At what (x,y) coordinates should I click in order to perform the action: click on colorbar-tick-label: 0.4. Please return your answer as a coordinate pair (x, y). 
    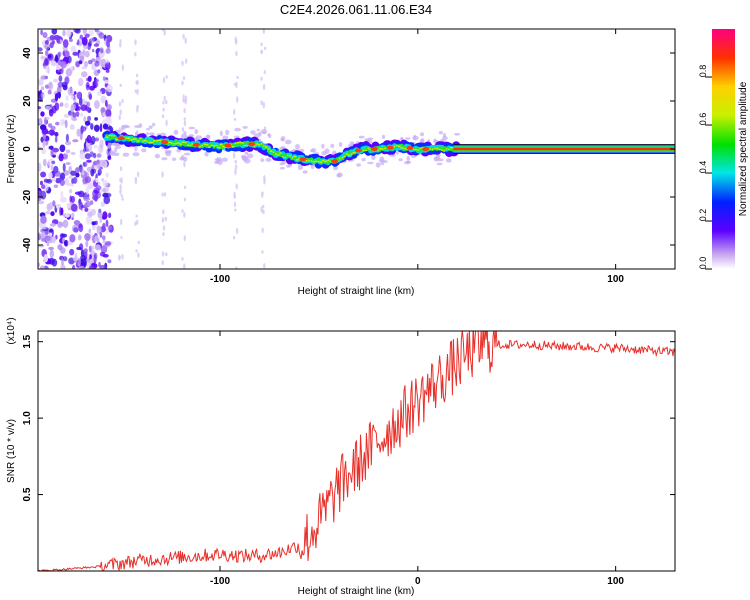
    Looking at the image, I should click on (703, 167).